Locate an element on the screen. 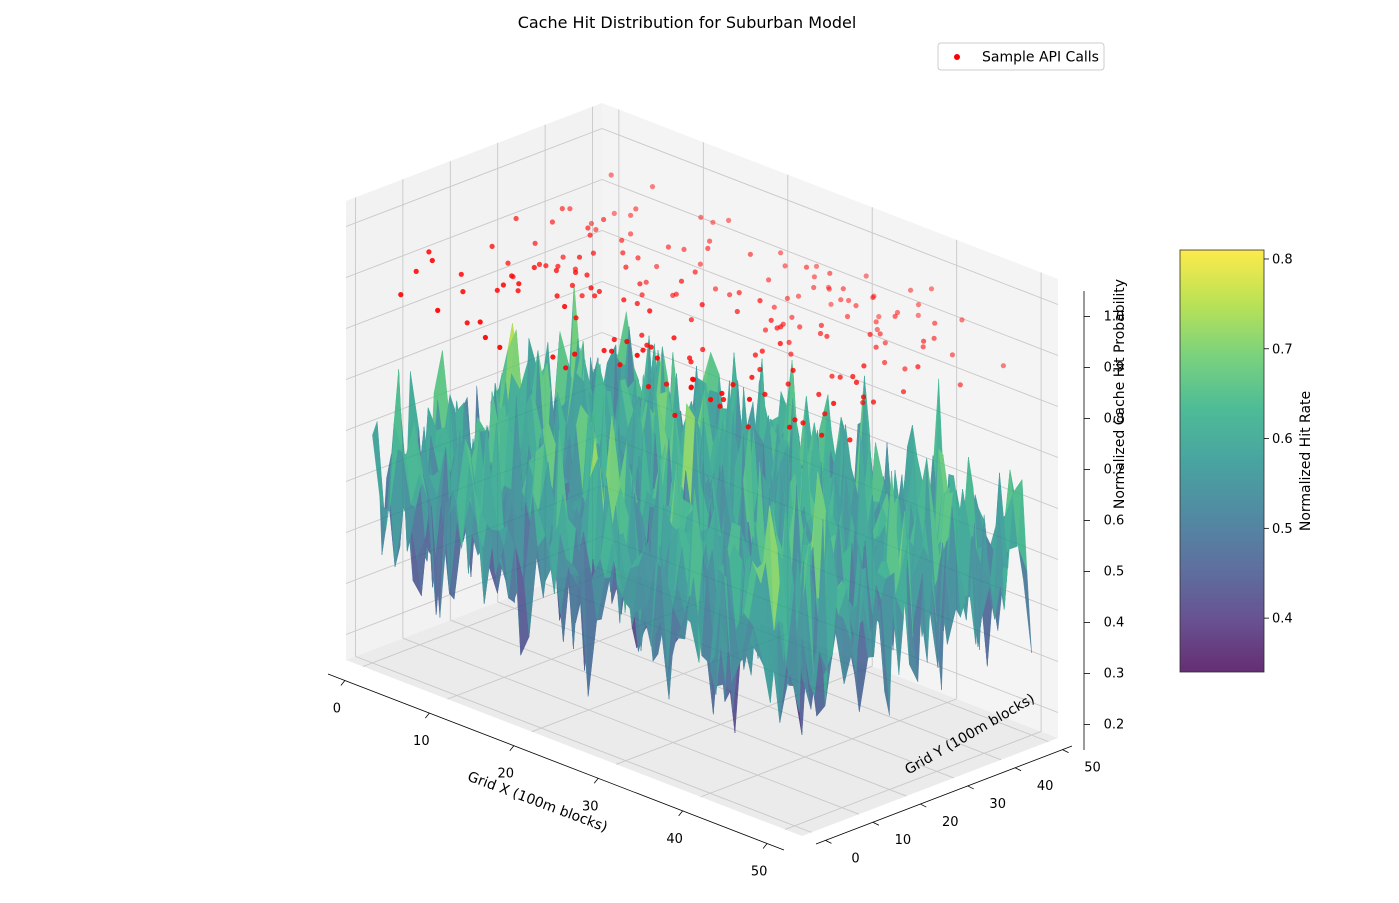 The image size is (1399, 903). x-tick is located at coordinates (765, 846).